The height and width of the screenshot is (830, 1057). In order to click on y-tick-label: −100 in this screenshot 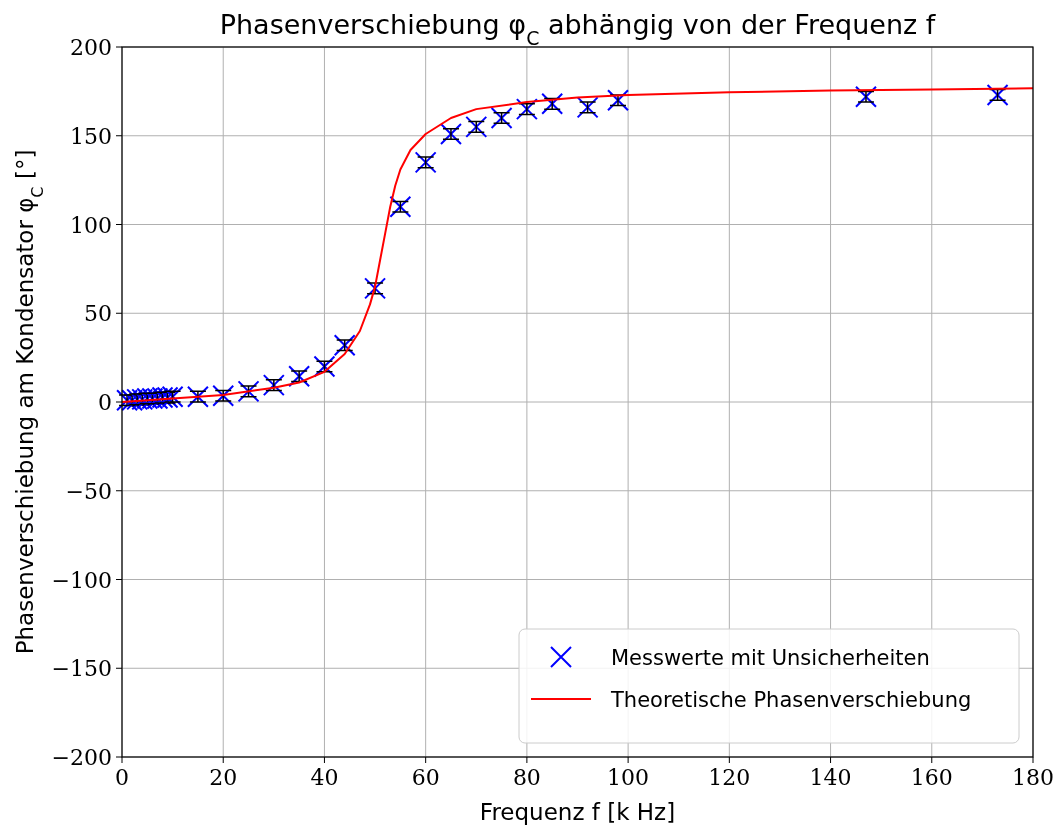, I will do `click(81, 580)`.